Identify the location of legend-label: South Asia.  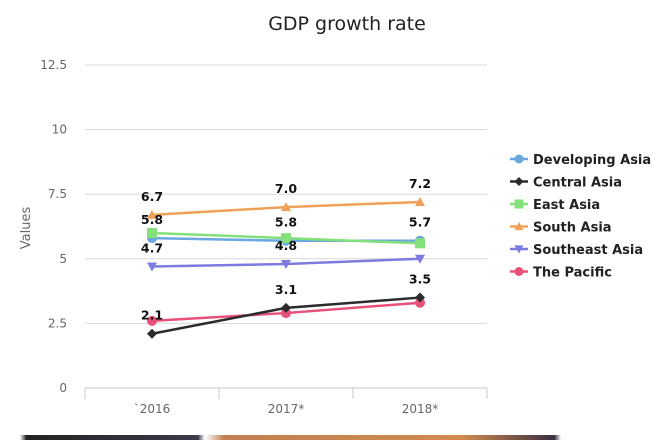
(572, 228).